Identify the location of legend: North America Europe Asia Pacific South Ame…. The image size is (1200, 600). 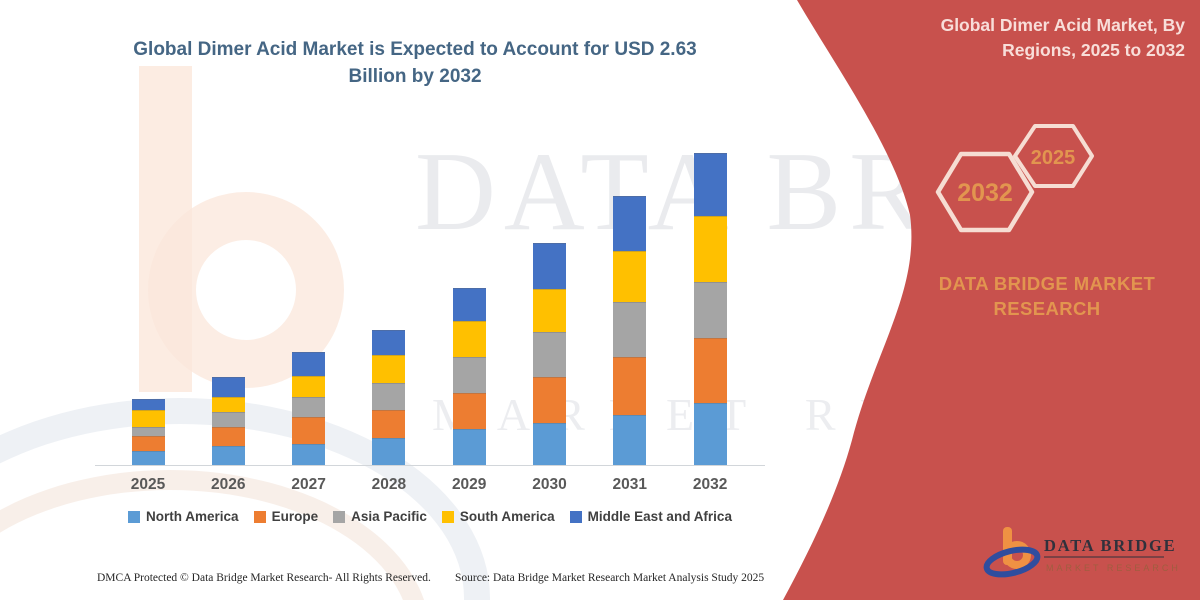
(430, 516).